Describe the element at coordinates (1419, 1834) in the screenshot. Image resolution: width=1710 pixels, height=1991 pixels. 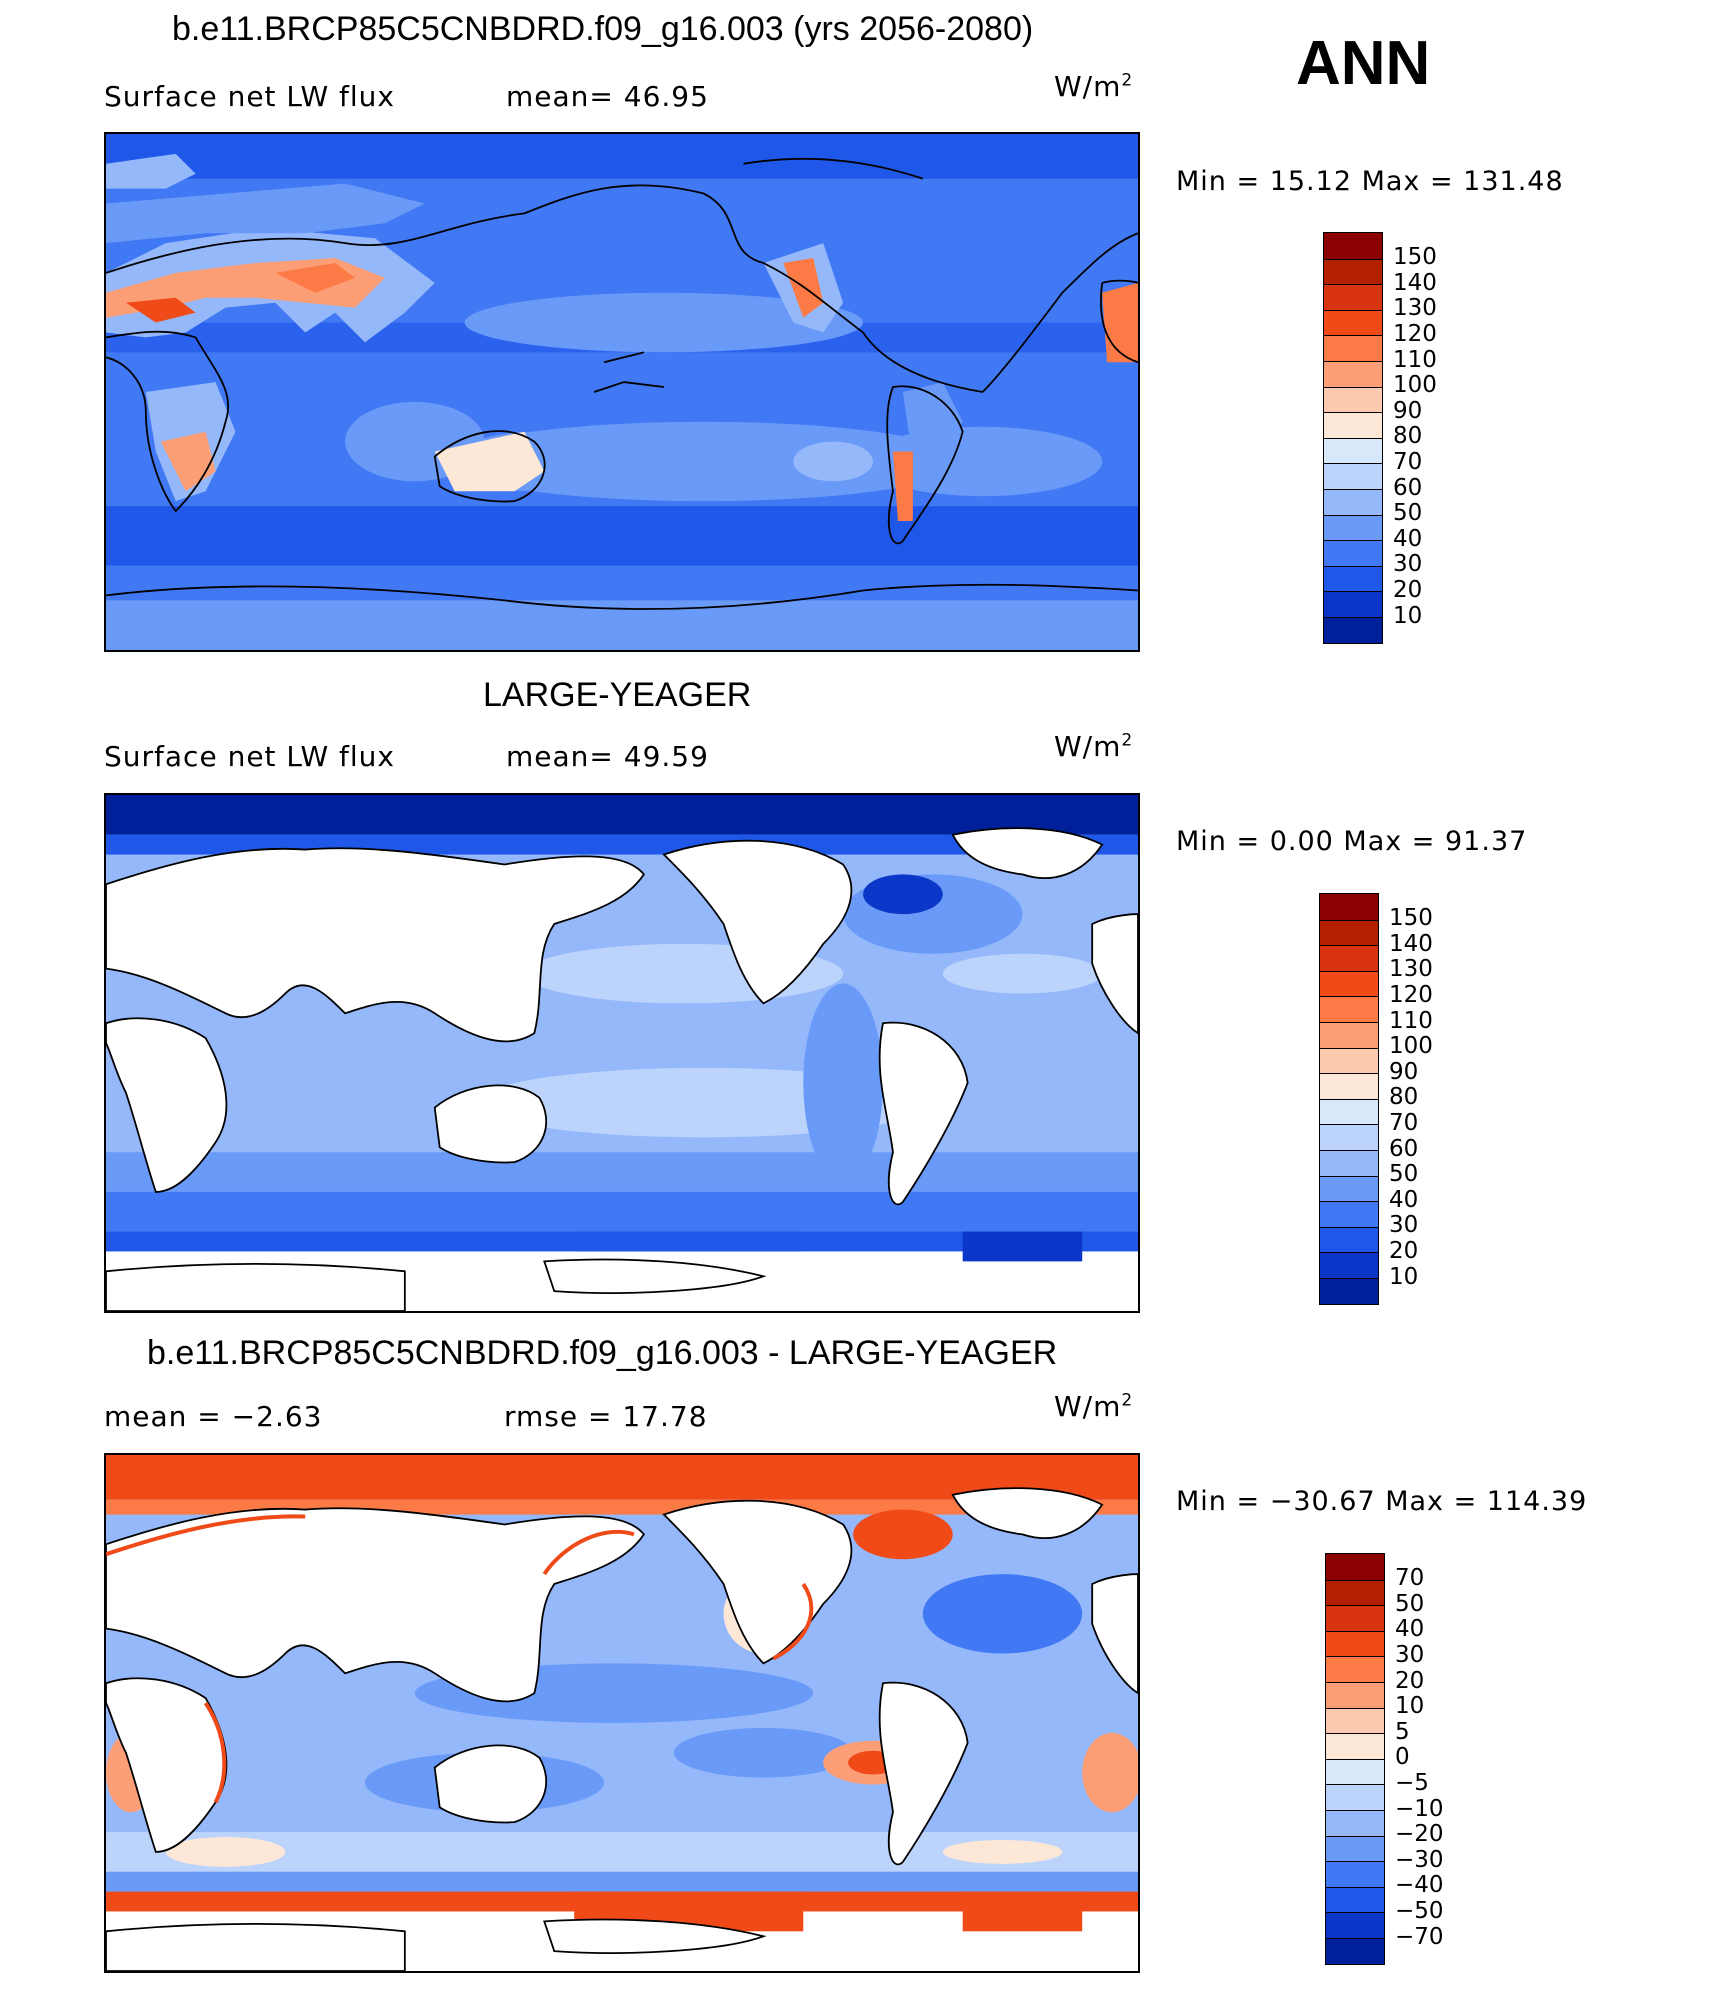
I see `colorbar-label: −20` at that location.